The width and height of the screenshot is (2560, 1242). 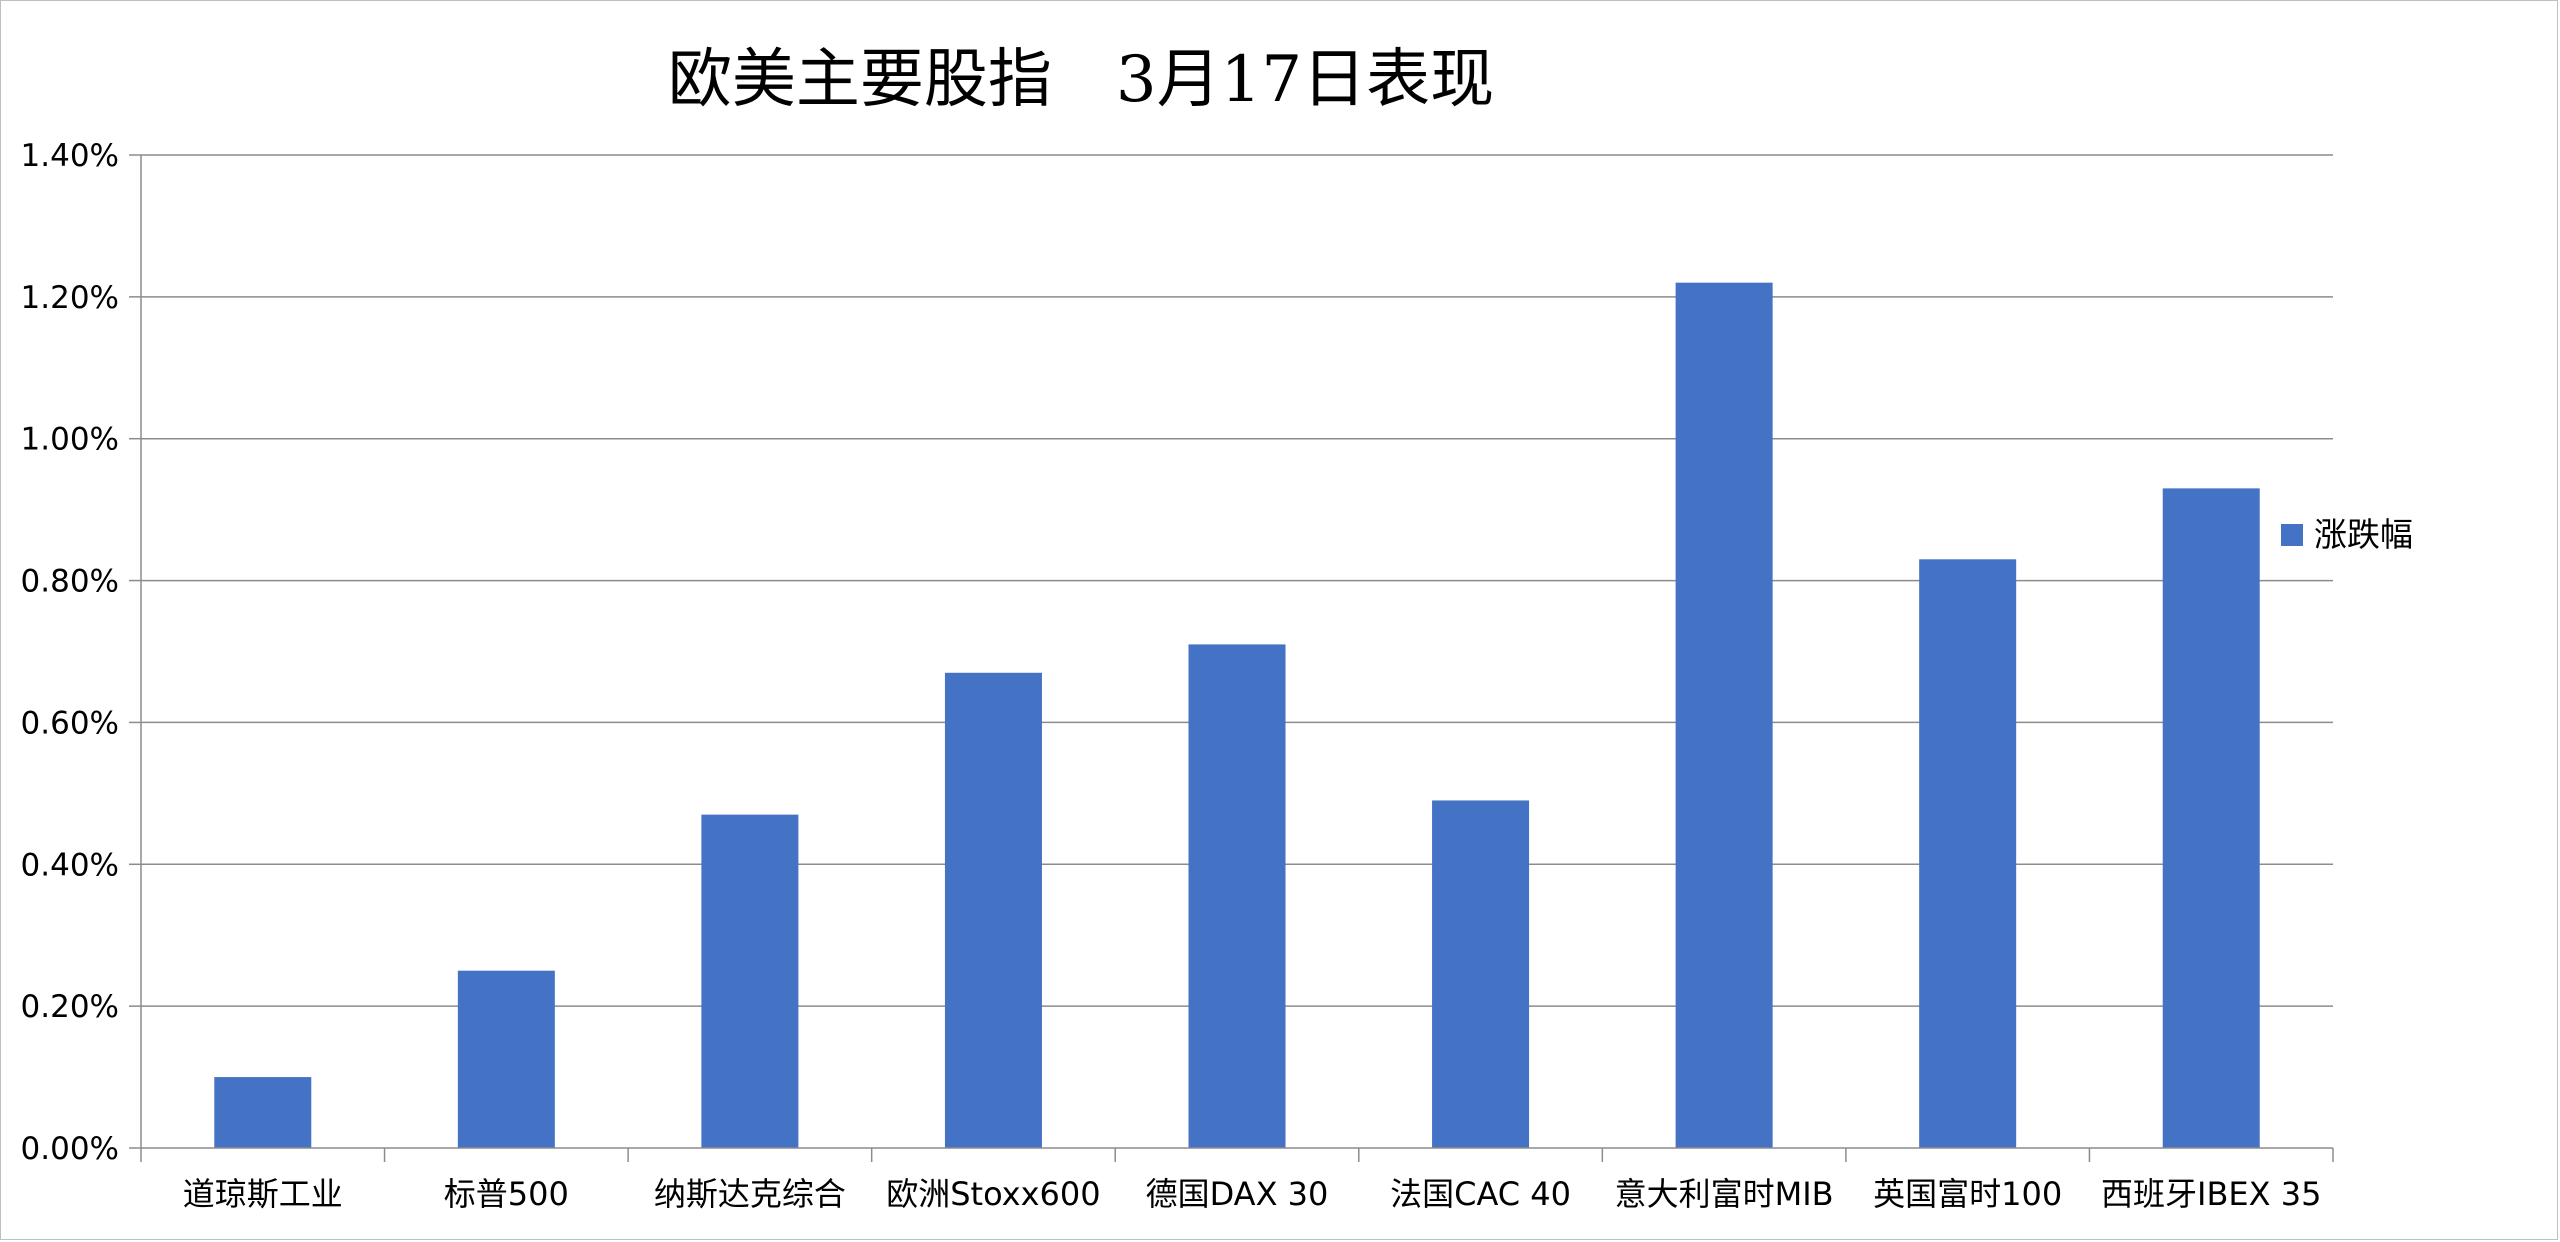 What do you see at coordinates (70, 865) in the screenshot?
I see `y-tick-label: 0.40%` at bounding box center [70, 865].